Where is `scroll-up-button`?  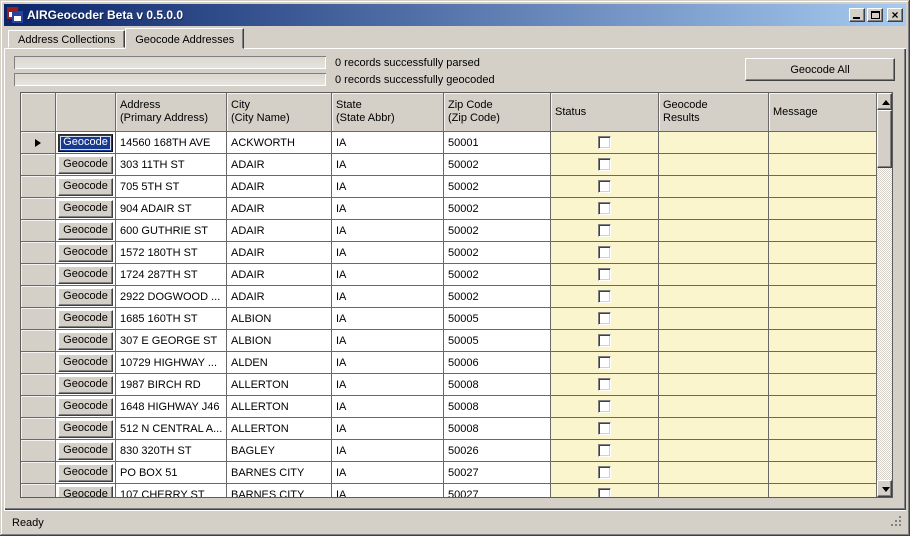 scroll-up-button is located at coordinates (884, 101).